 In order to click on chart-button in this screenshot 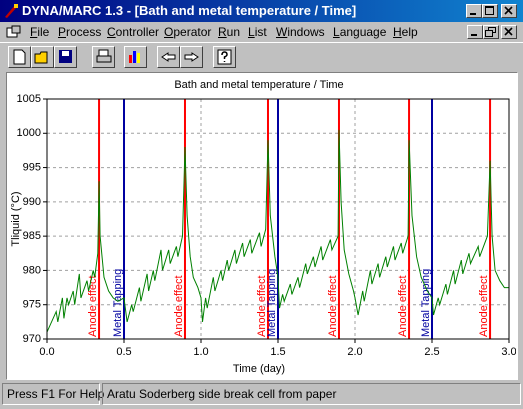, I will do `click(135, 57)`.